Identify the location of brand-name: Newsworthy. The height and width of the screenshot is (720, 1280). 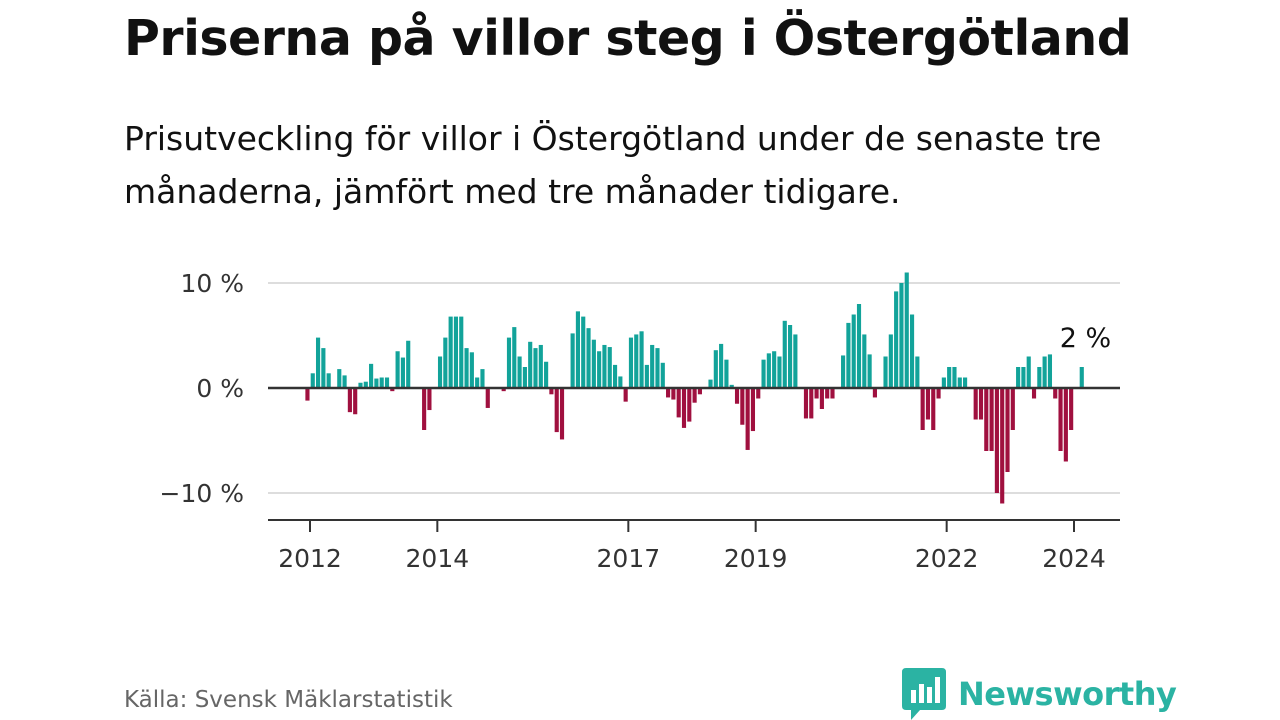
(1067, 694).